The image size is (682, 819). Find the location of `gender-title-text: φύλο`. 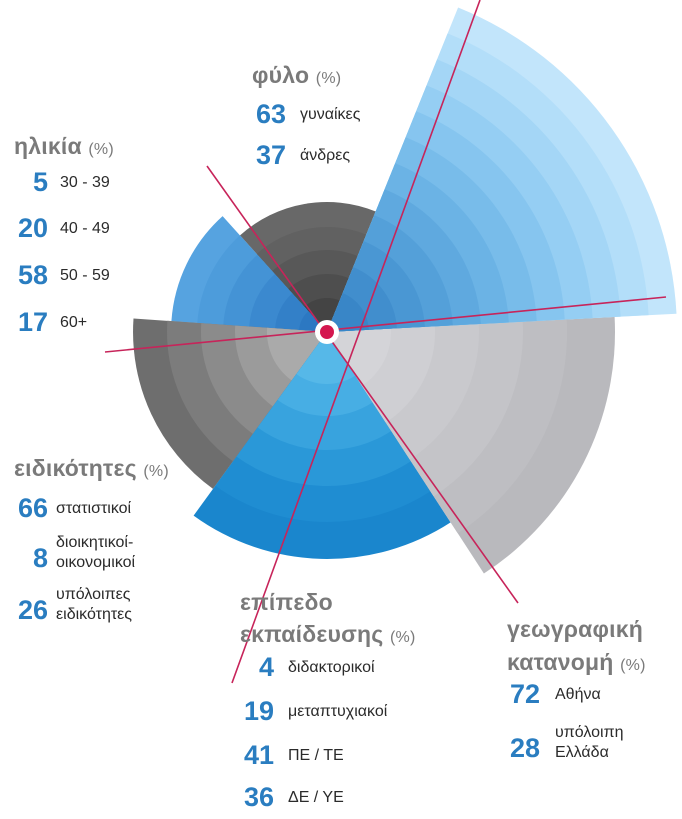

gender-title-text: φύλο is located at coordinates (281, 75).